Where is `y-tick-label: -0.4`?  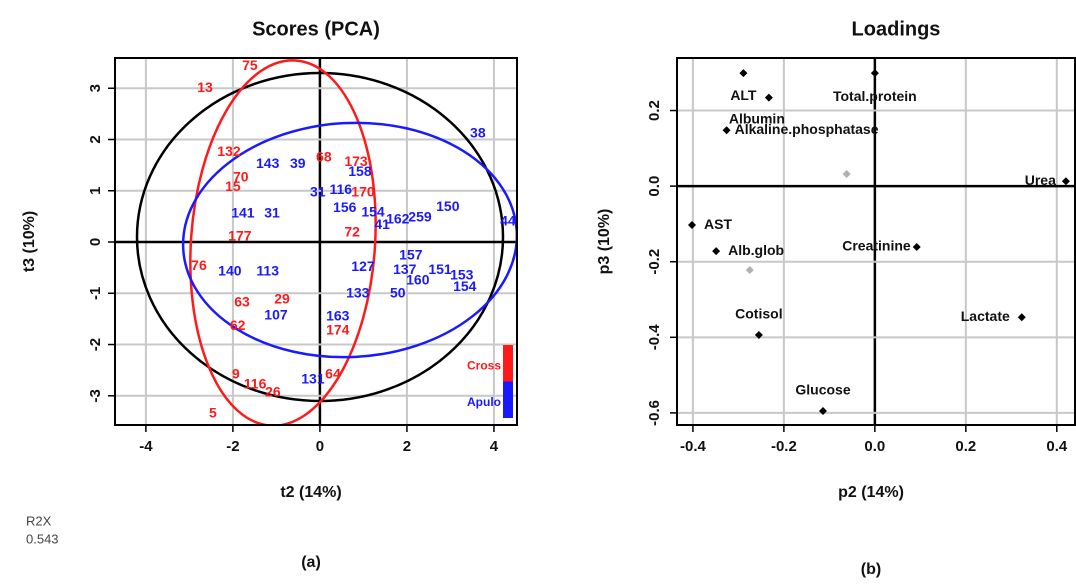 y-tick-label: -0.4 is located at coordinates (654, 337).